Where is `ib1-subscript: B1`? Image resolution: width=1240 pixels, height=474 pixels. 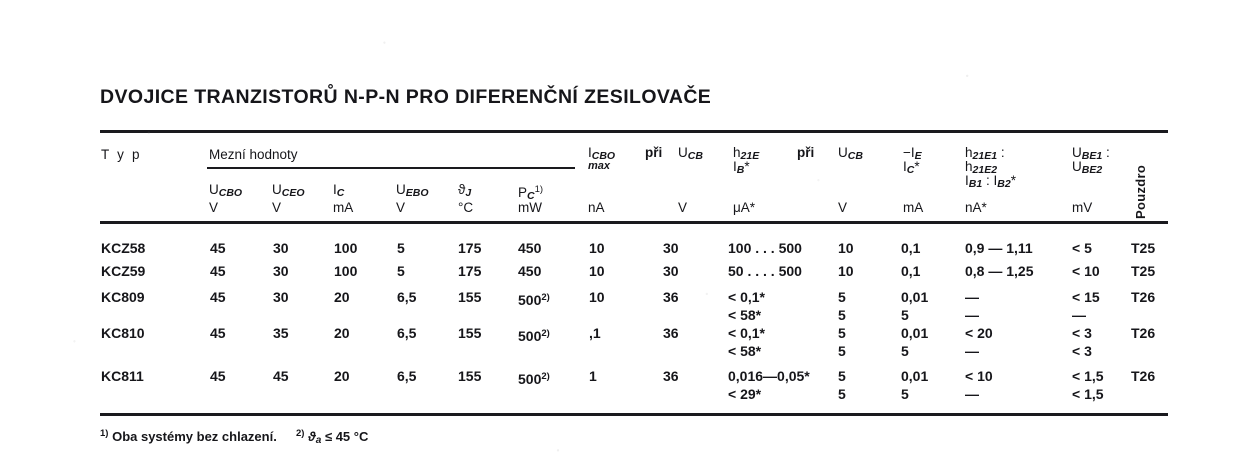
ib1-subscript: B1 is located at coordinates (975, 184).